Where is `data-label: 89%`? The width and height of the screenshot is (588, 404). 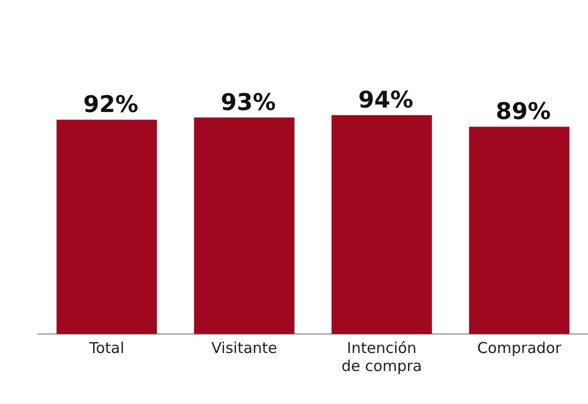 data-label: 89% is located at coordinates (523, 112).